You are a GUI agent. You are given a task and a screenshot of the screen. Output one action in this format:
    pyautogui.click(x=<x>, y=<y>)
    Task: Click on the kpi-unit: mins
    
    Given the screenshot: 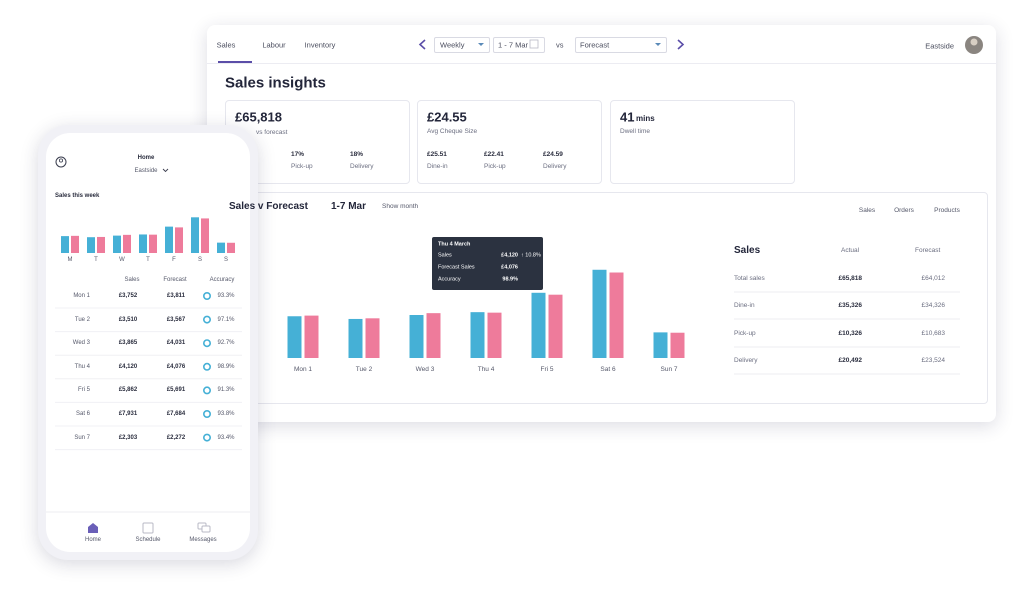 What is the action you would take?
    pyautogui.click(x=645, y=118)
    